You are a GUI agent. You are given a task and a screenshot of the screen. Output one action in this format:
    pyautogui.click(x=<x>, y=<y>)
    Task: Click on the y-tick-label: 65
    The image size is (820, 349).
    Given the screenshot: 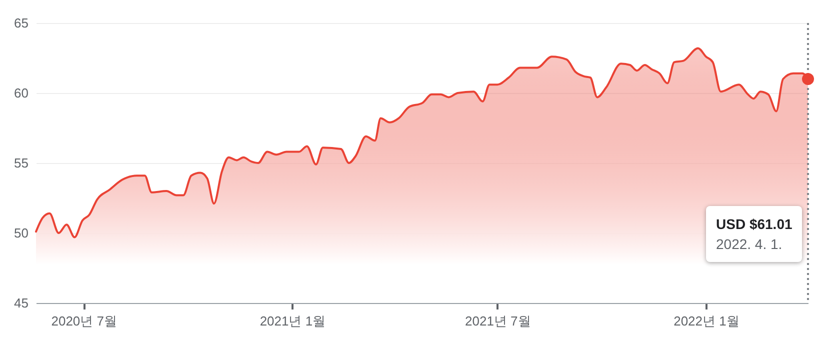 What is the action you would take?
    pyautogui.click(x=21, y=23)
    